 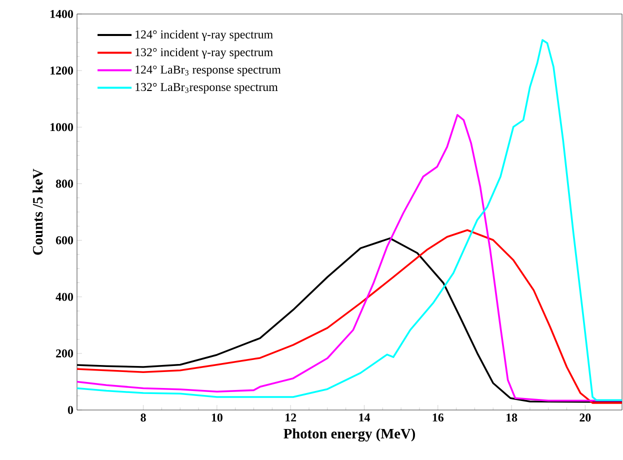 I want to click on y-tick-label: 1400, so click(x=62, y=14).